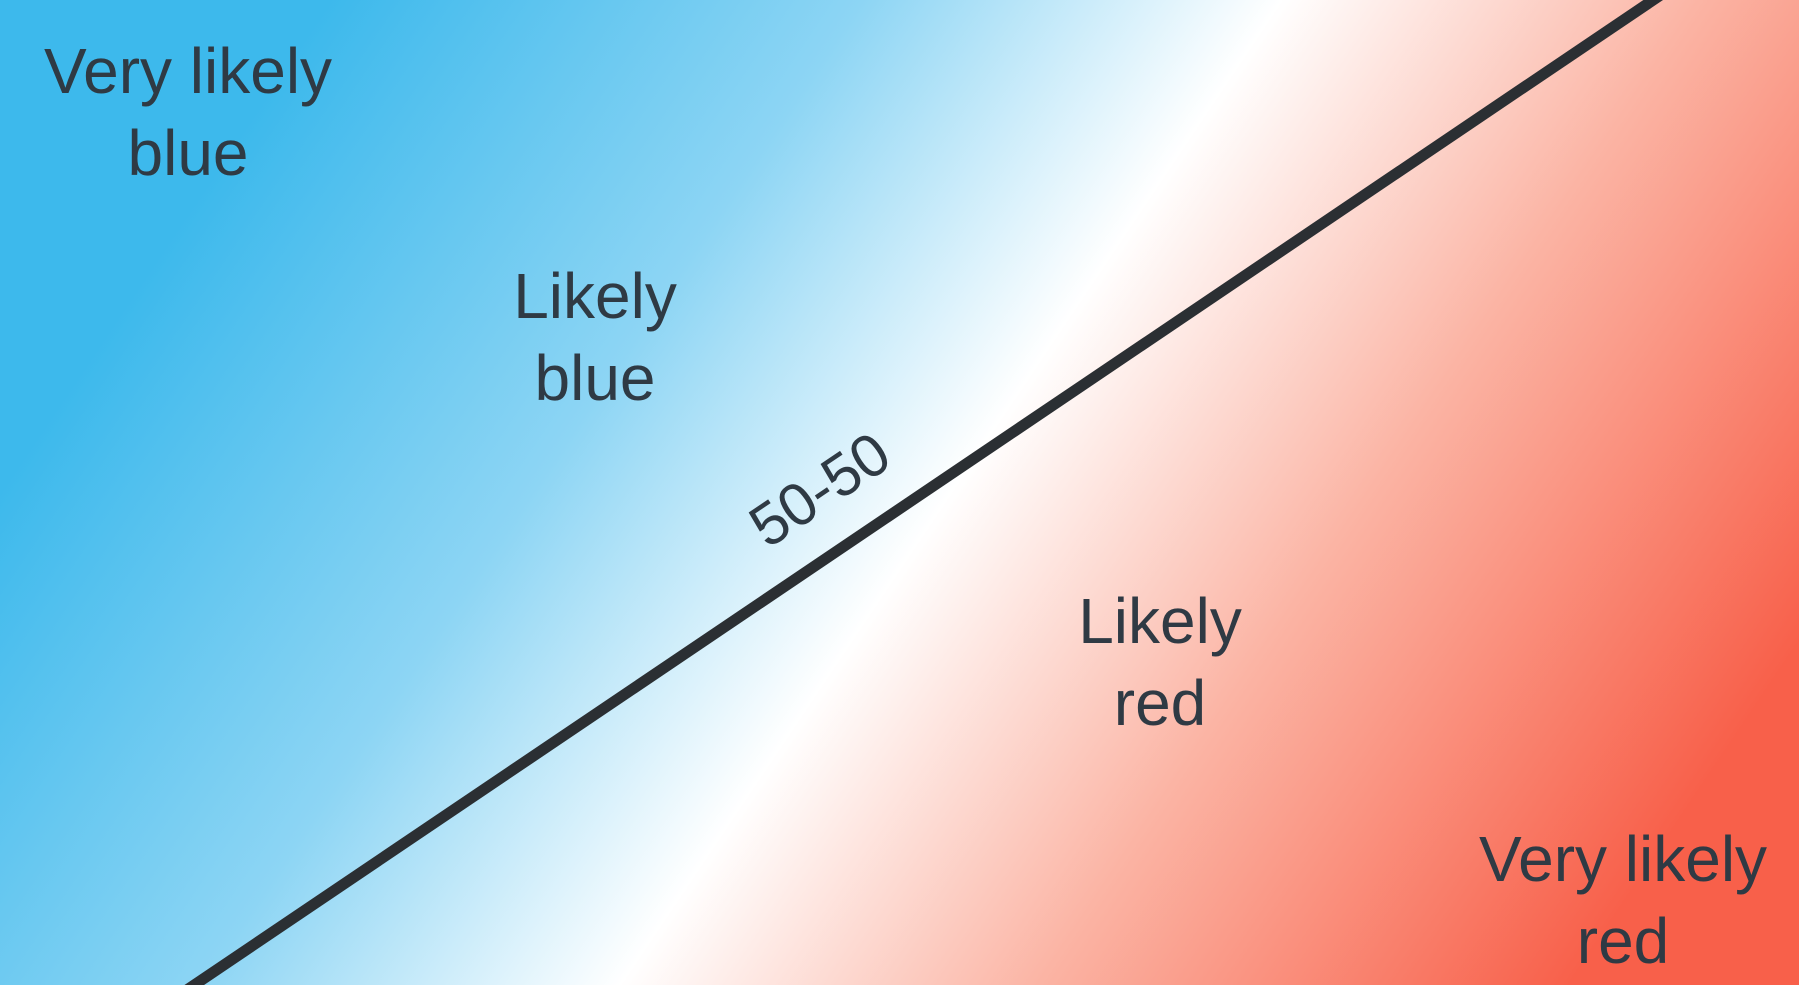  What do you see at coordinates (188, 153) in the screenshot?
I see `very-likely-blue-line2: blue` at bounding box center [188, 153].